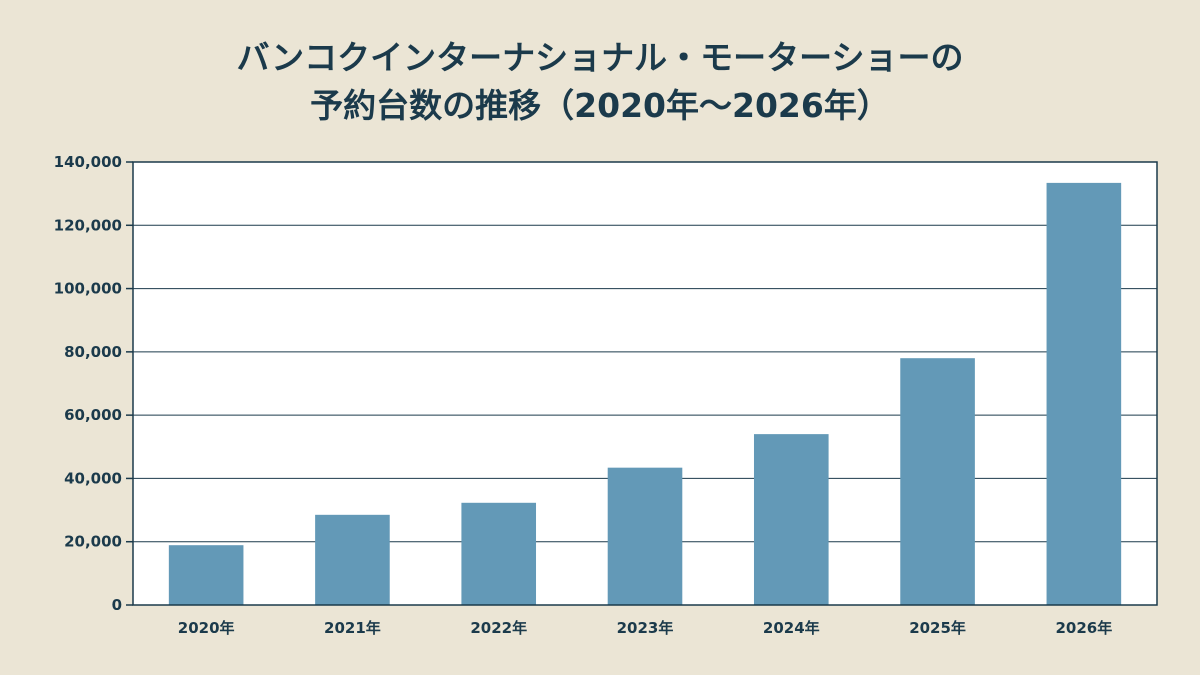  What do you see at coordinates (600, 57) in the screenshot?
I see `chart-title-line-1: バンコクインターナショナル・モーターショーの` at bounding box center [600, 57].